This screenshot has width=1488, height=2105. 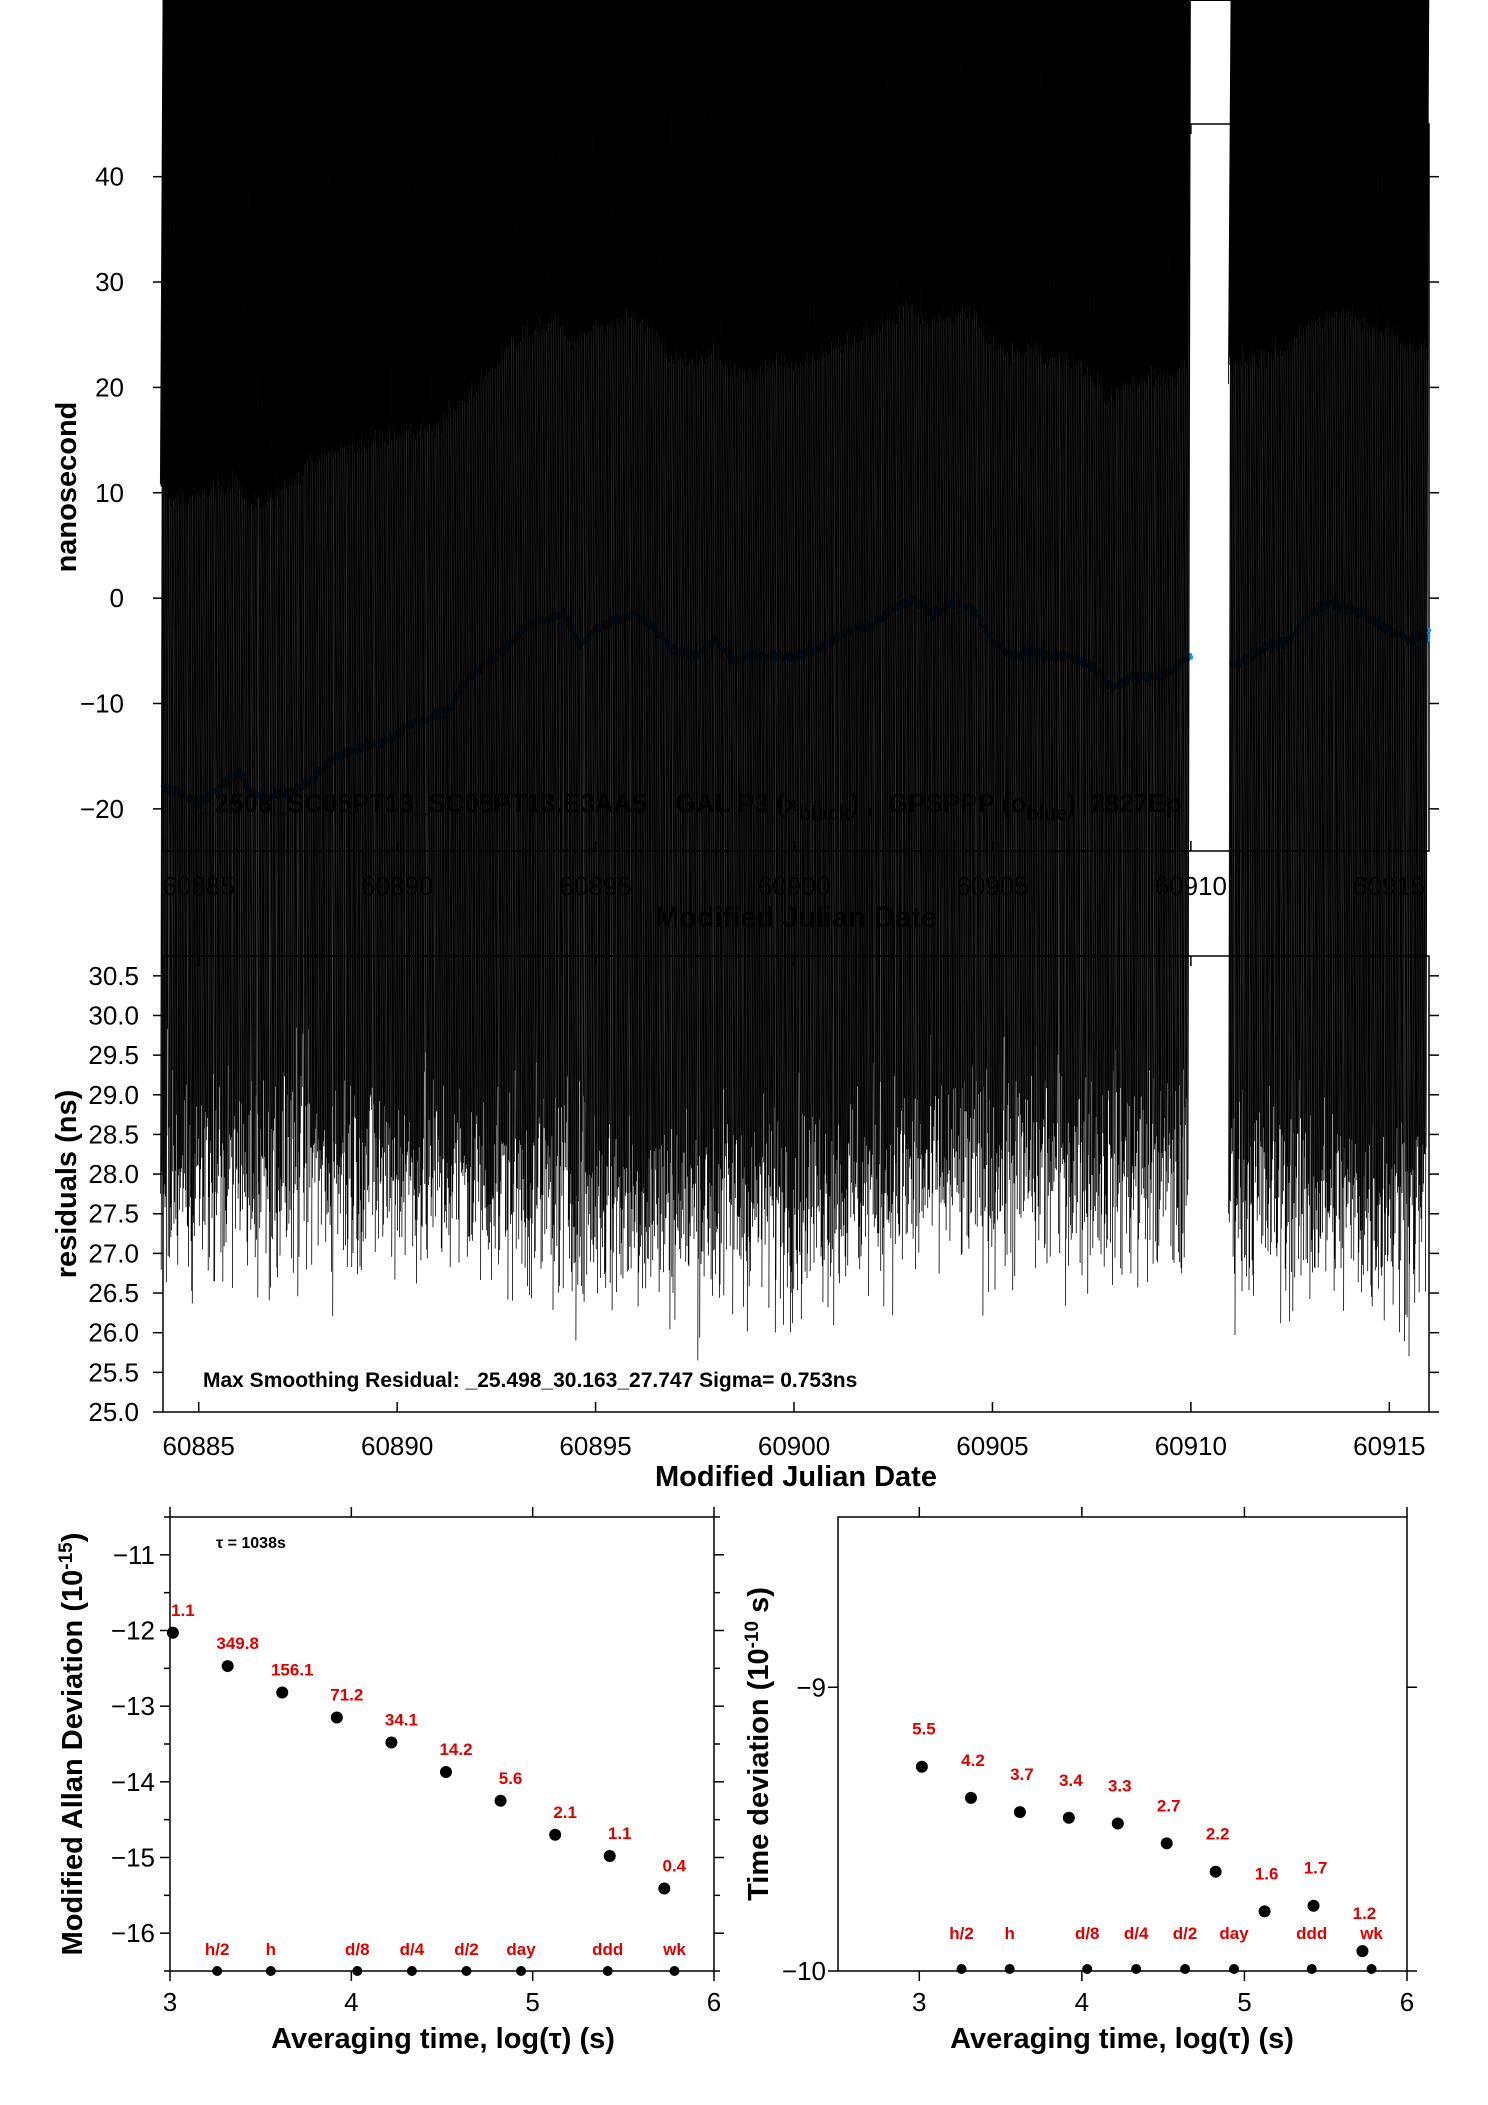 I want to click on residuals-ytick-label: 27.5, so click(x=113, y=1214).